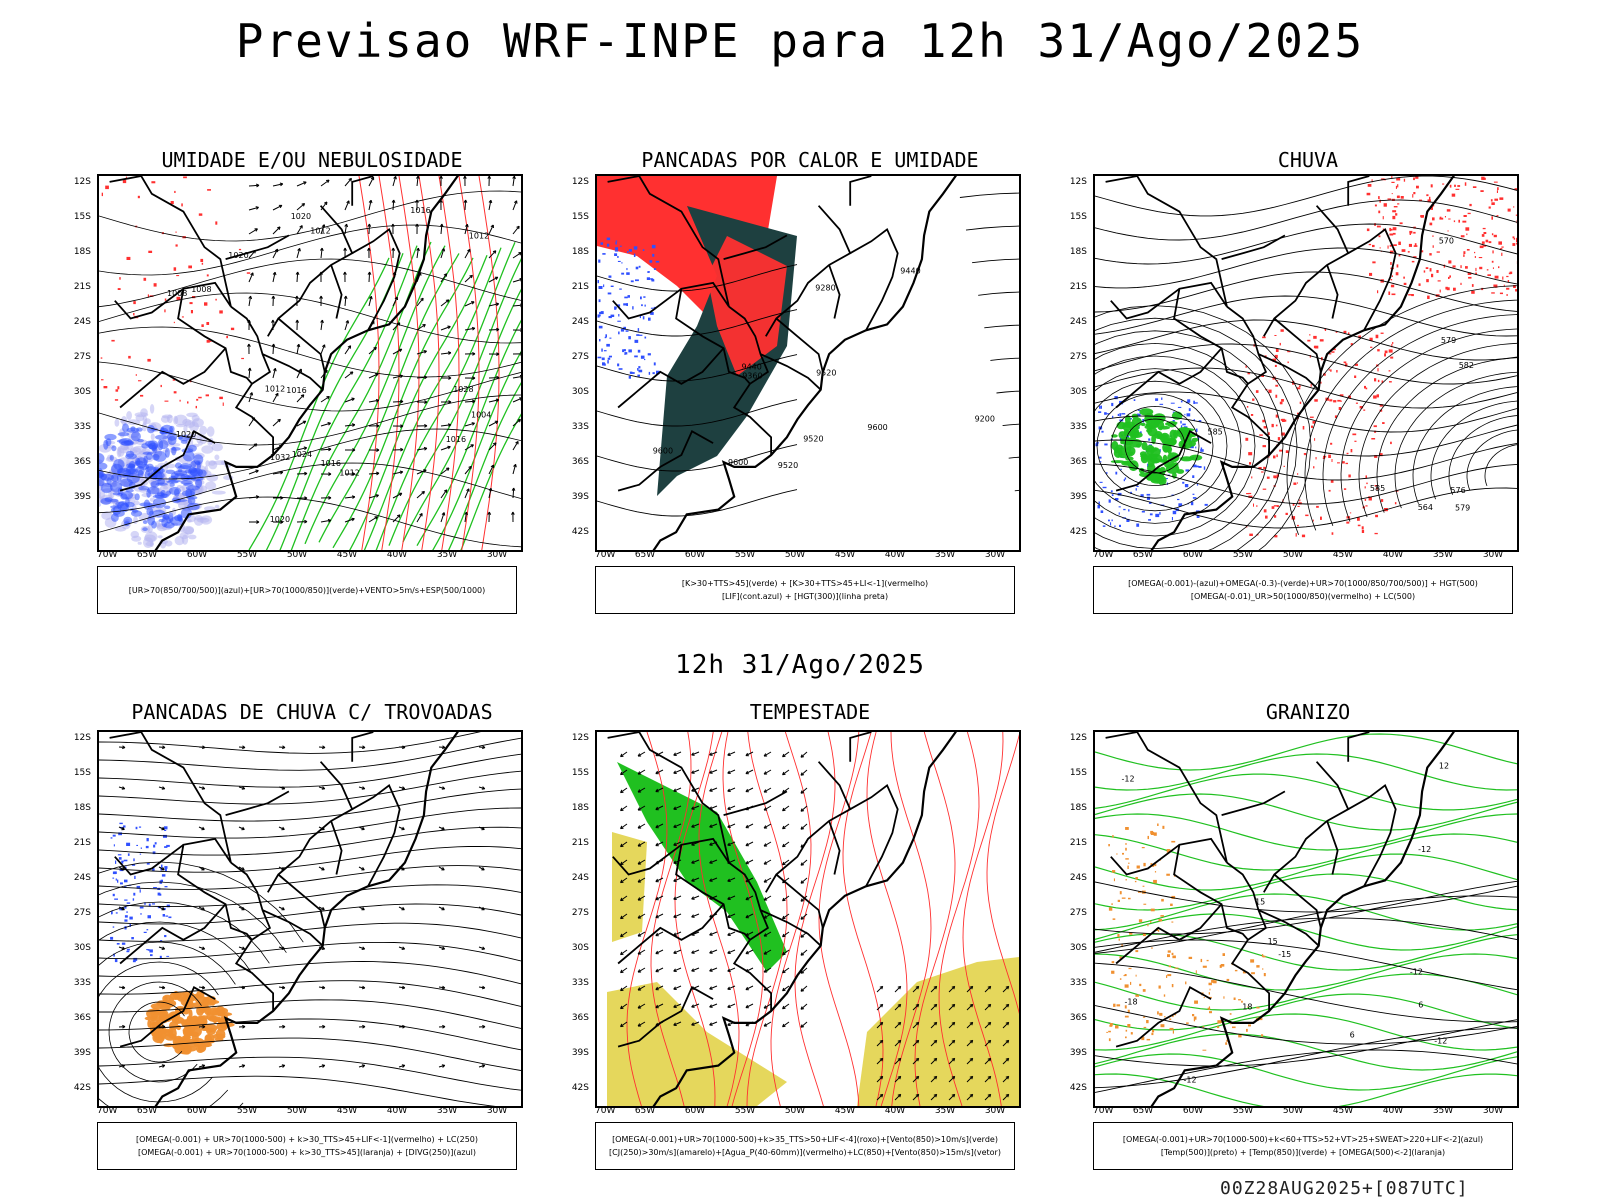 The image size is (1600, 1200). I want to click on longitude-tick: 40W, so click(397, 1111).